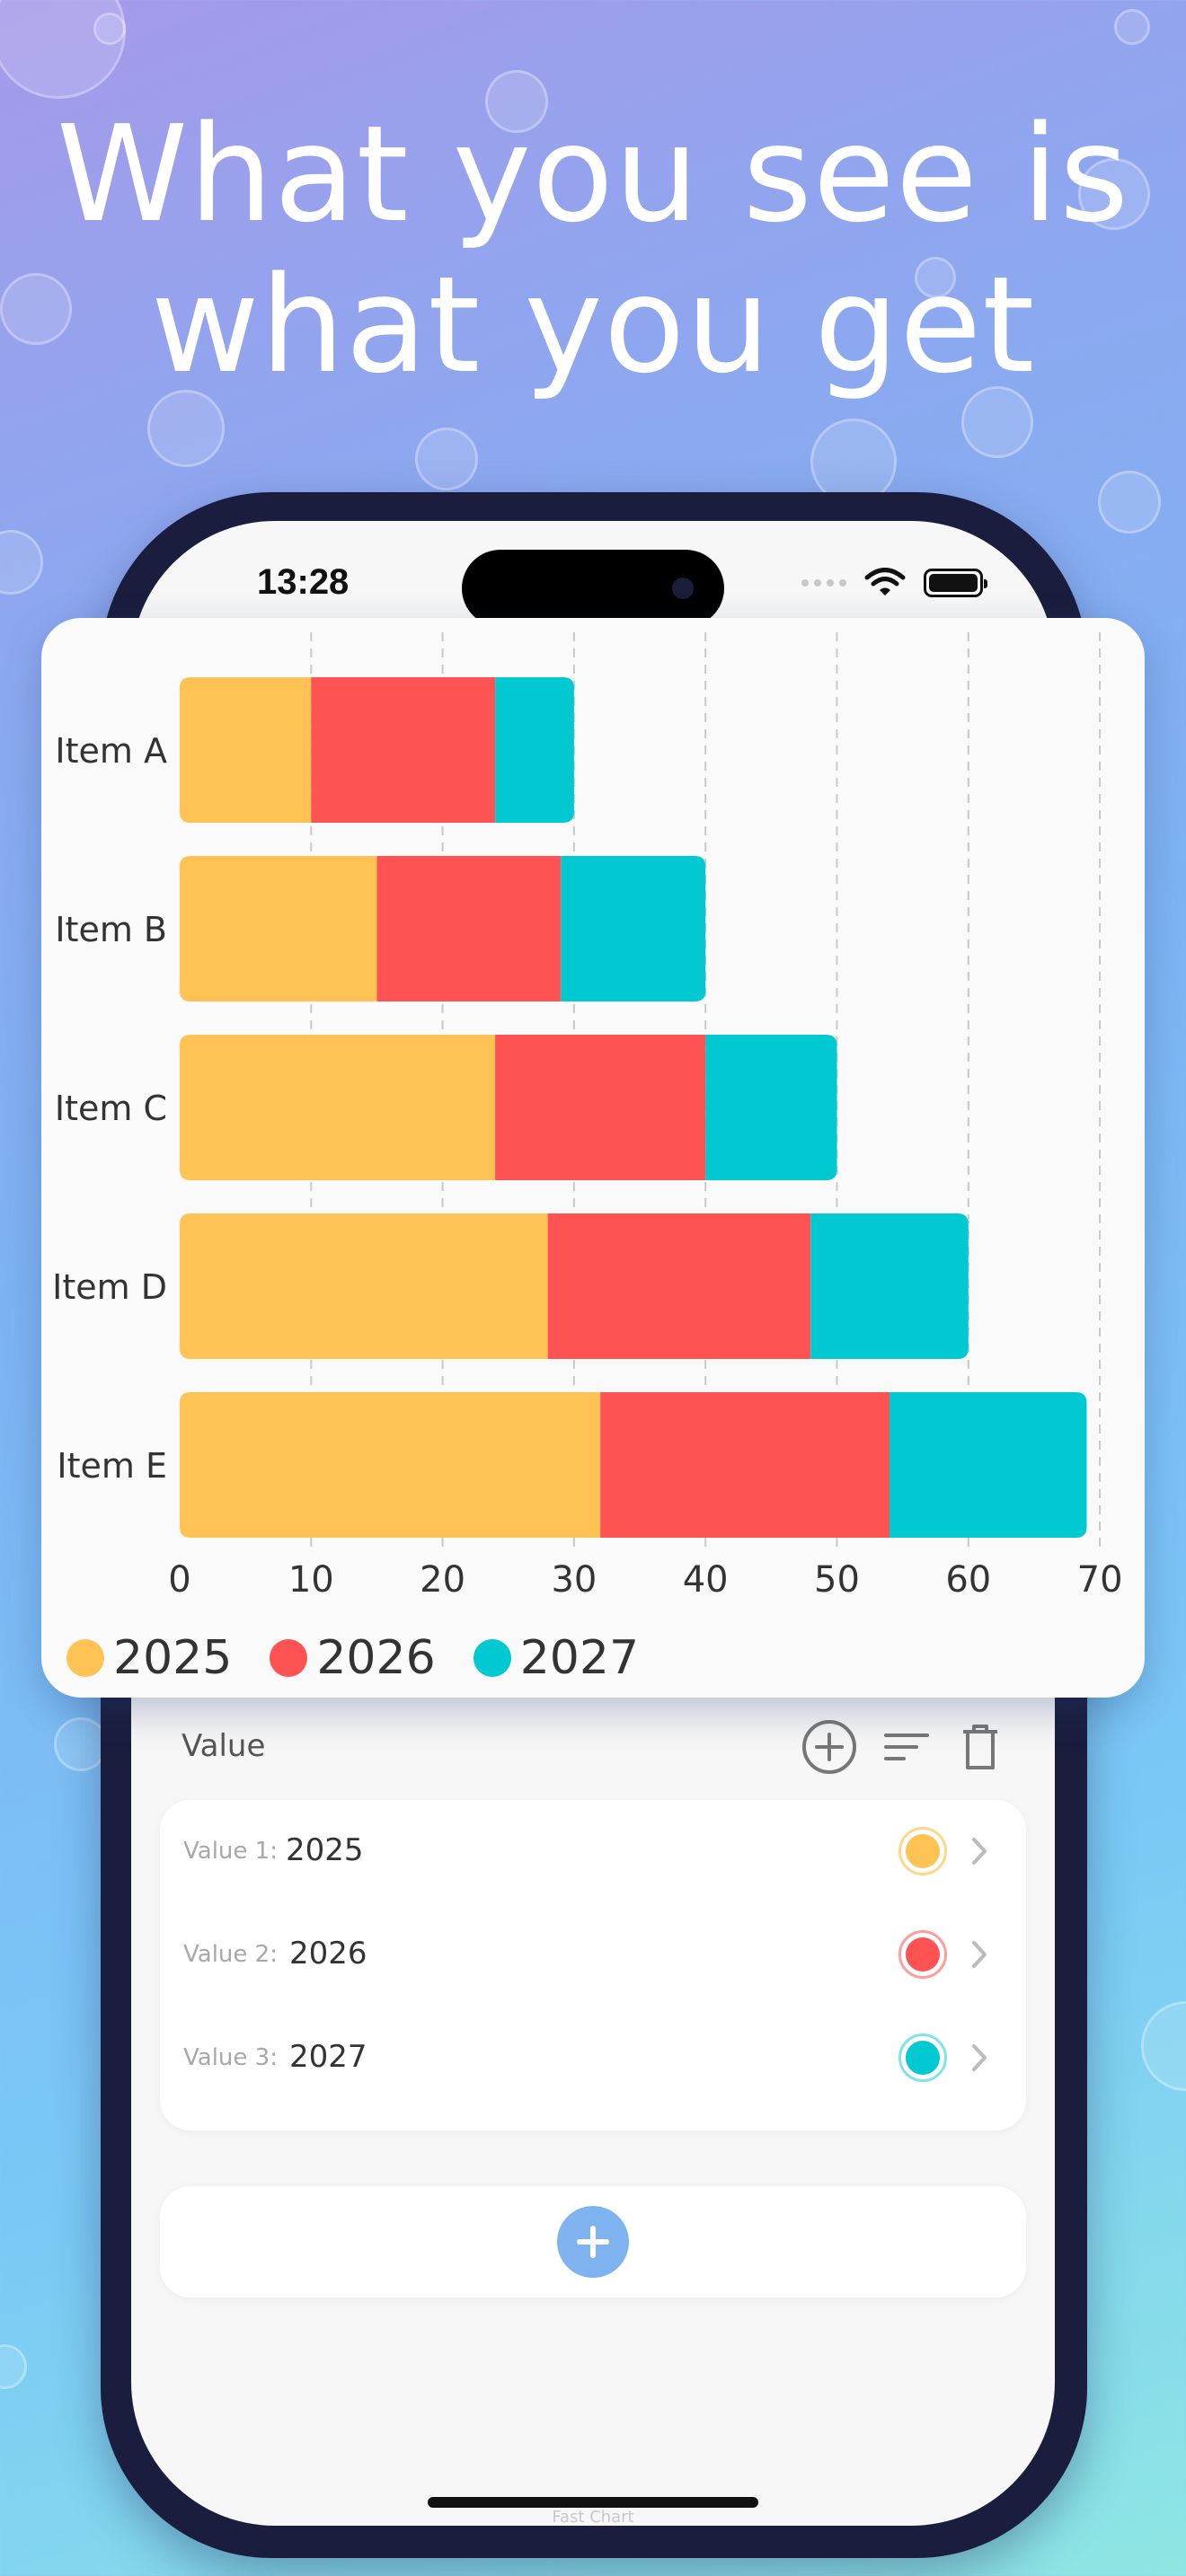 This screenshot has height=2576, width=1186. I want to click on y-category-label: Item C, so click(111, 1108).